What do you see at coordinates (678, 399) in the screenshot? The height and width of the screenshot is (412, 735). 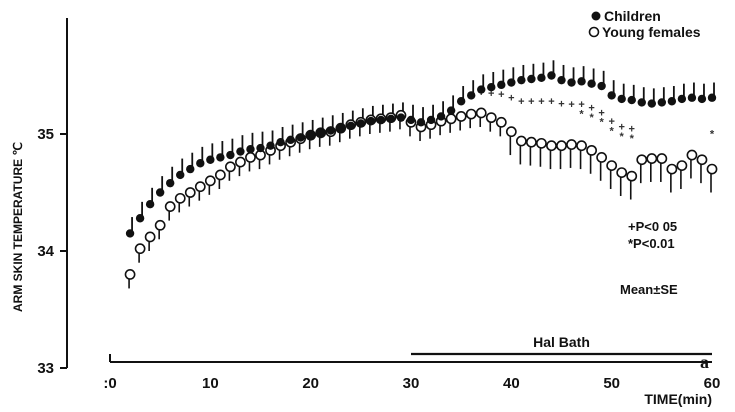 I see `x-axis-title: TIME(min)` at bounding box center [678, 399].